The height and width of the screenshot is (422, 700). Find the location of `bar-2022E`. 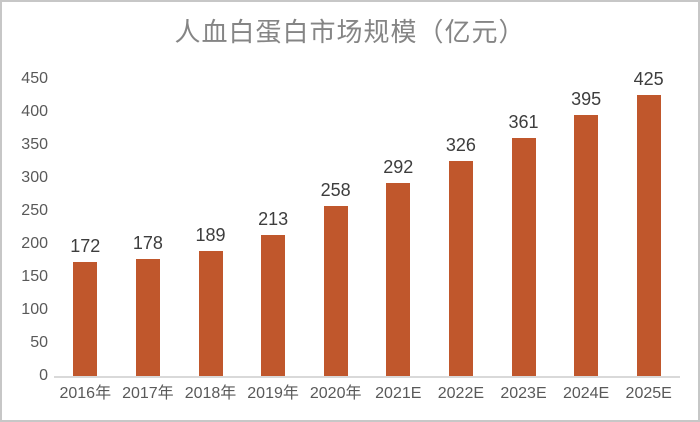

bar-2022E is located at coordinates (460, 268).